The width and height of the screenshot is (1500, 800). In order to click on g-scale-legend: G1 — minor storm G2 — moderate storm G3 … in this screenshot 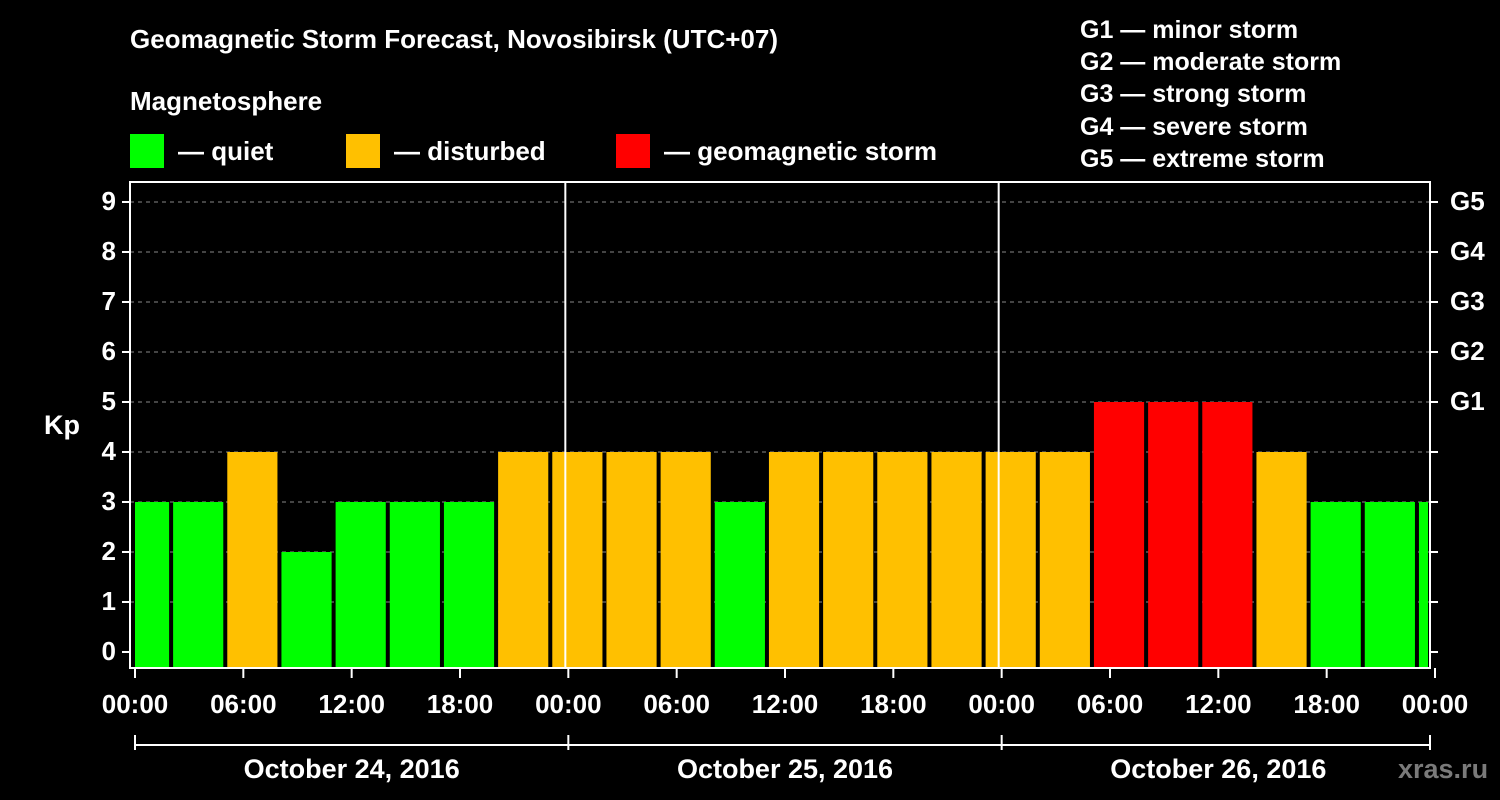, I will do `click(1210, 94)`.